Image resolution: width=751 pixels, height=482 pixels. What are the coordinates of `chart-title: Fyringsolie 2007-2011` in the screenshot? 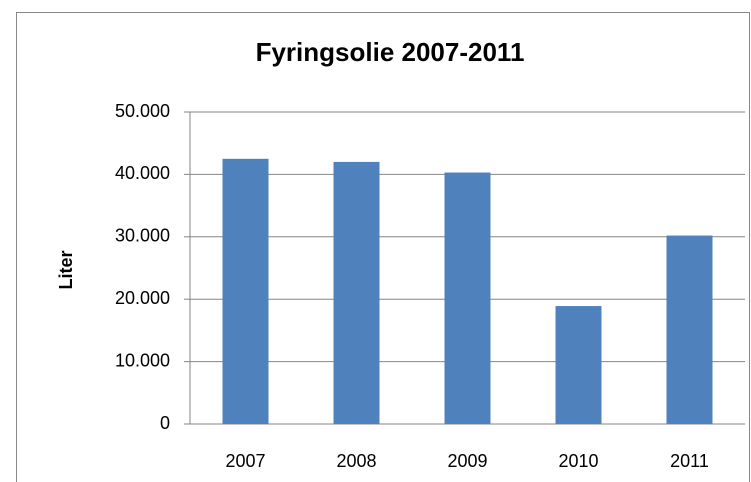 It's located at (390, 52).